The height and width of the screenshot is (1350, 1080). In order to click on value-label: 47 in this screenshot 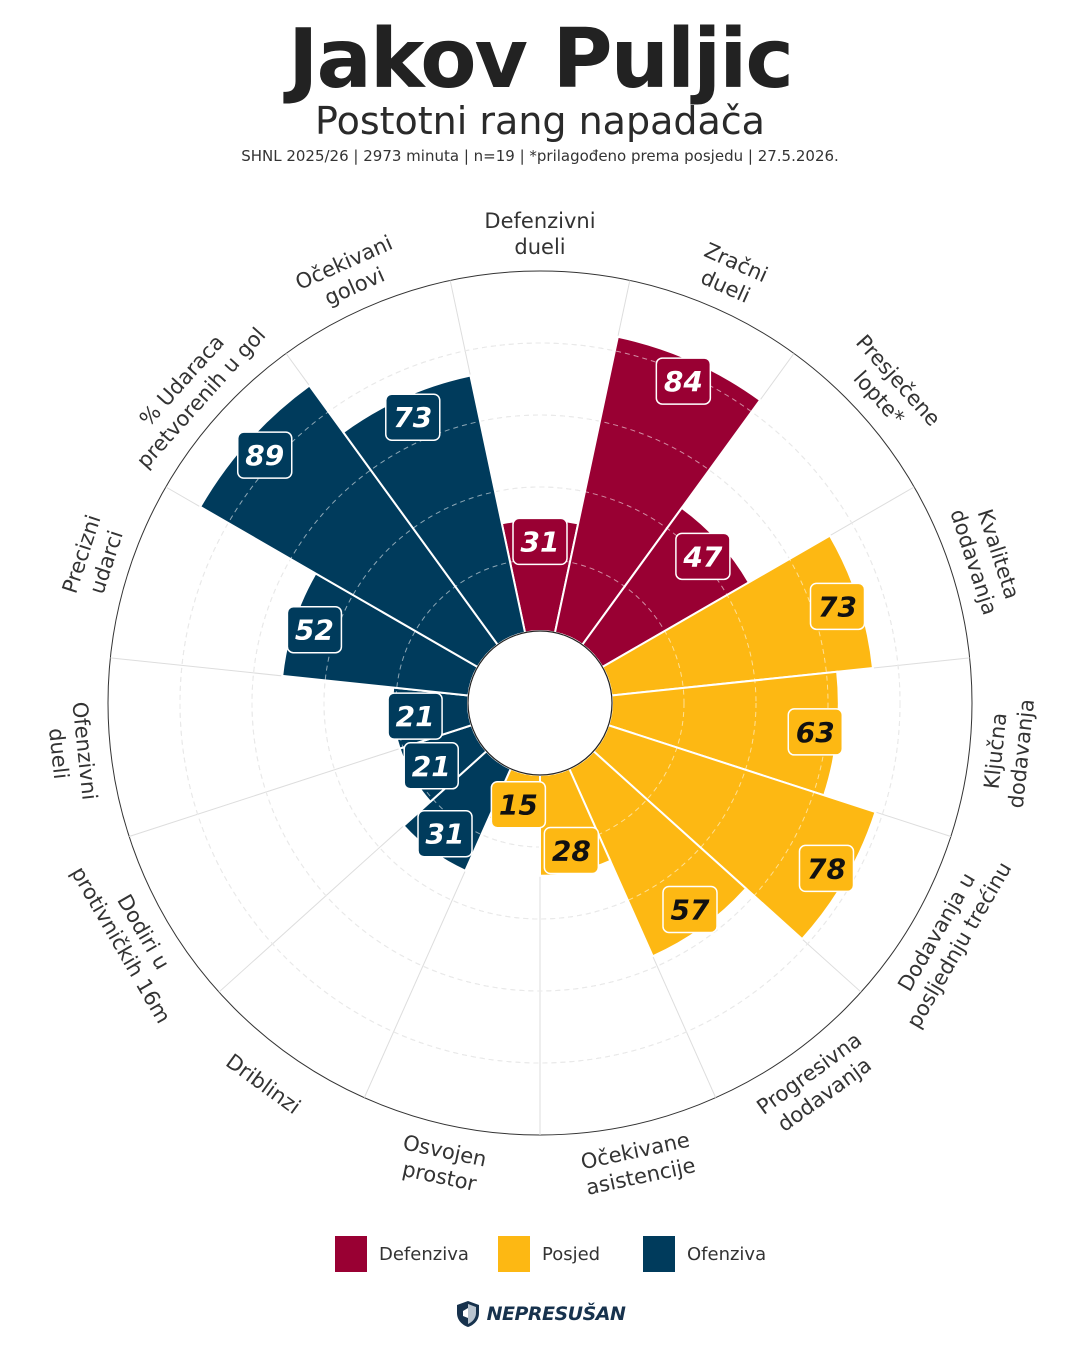, I will do `click(702, 556)`.